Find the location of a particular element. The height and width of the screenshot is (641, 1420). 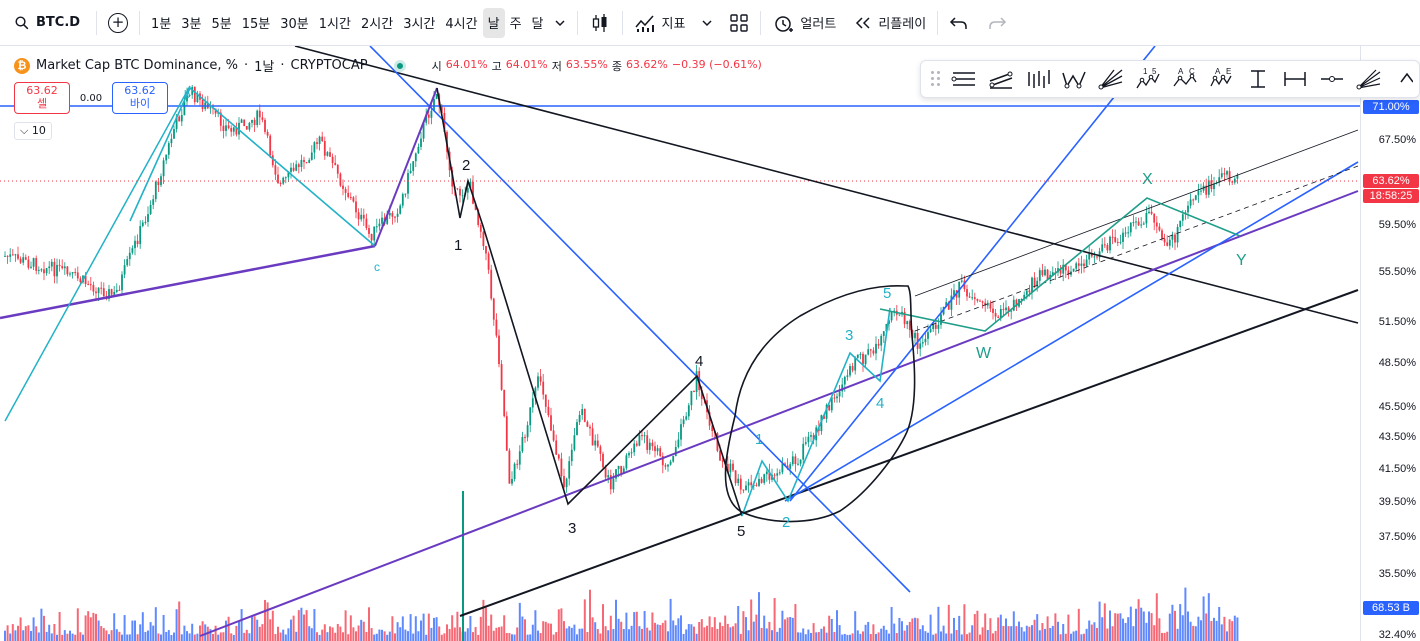

trendline-cyan-left is located at coordinates (97, 253).